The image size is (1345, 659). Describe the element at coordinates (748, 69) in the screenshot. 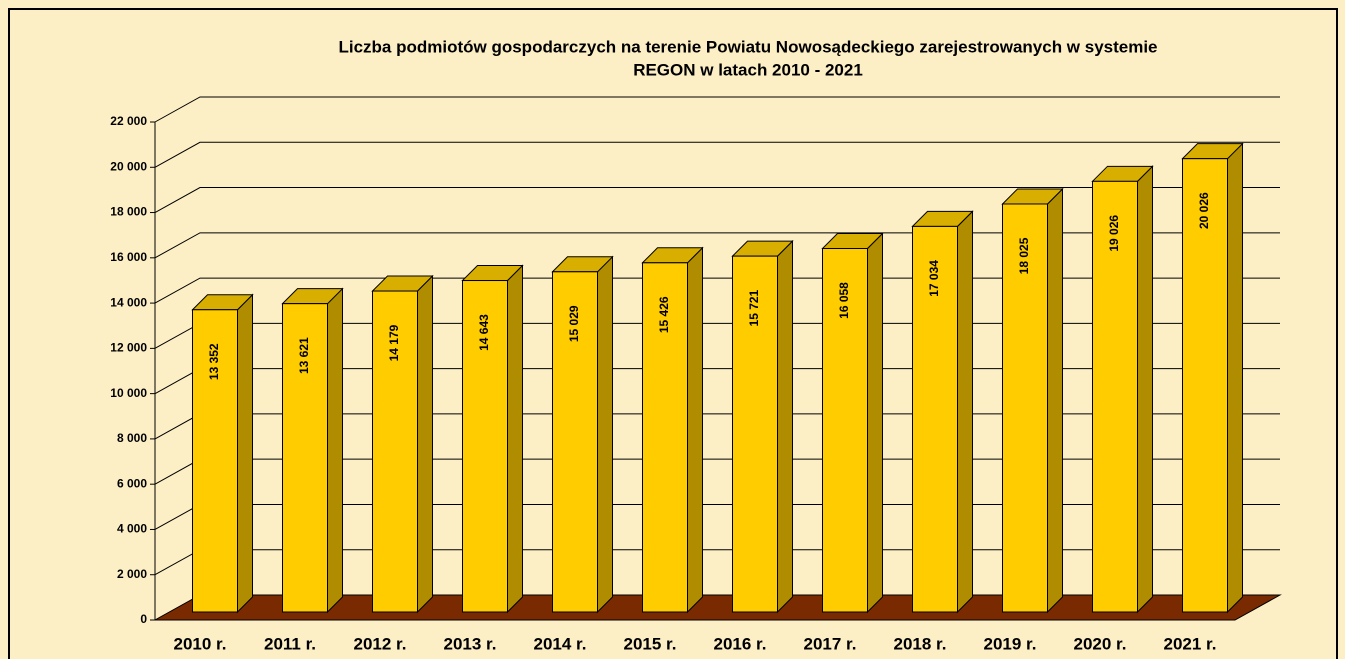

I see `chart-subtitle: REGON w latach 2010 - 2021` at that location.